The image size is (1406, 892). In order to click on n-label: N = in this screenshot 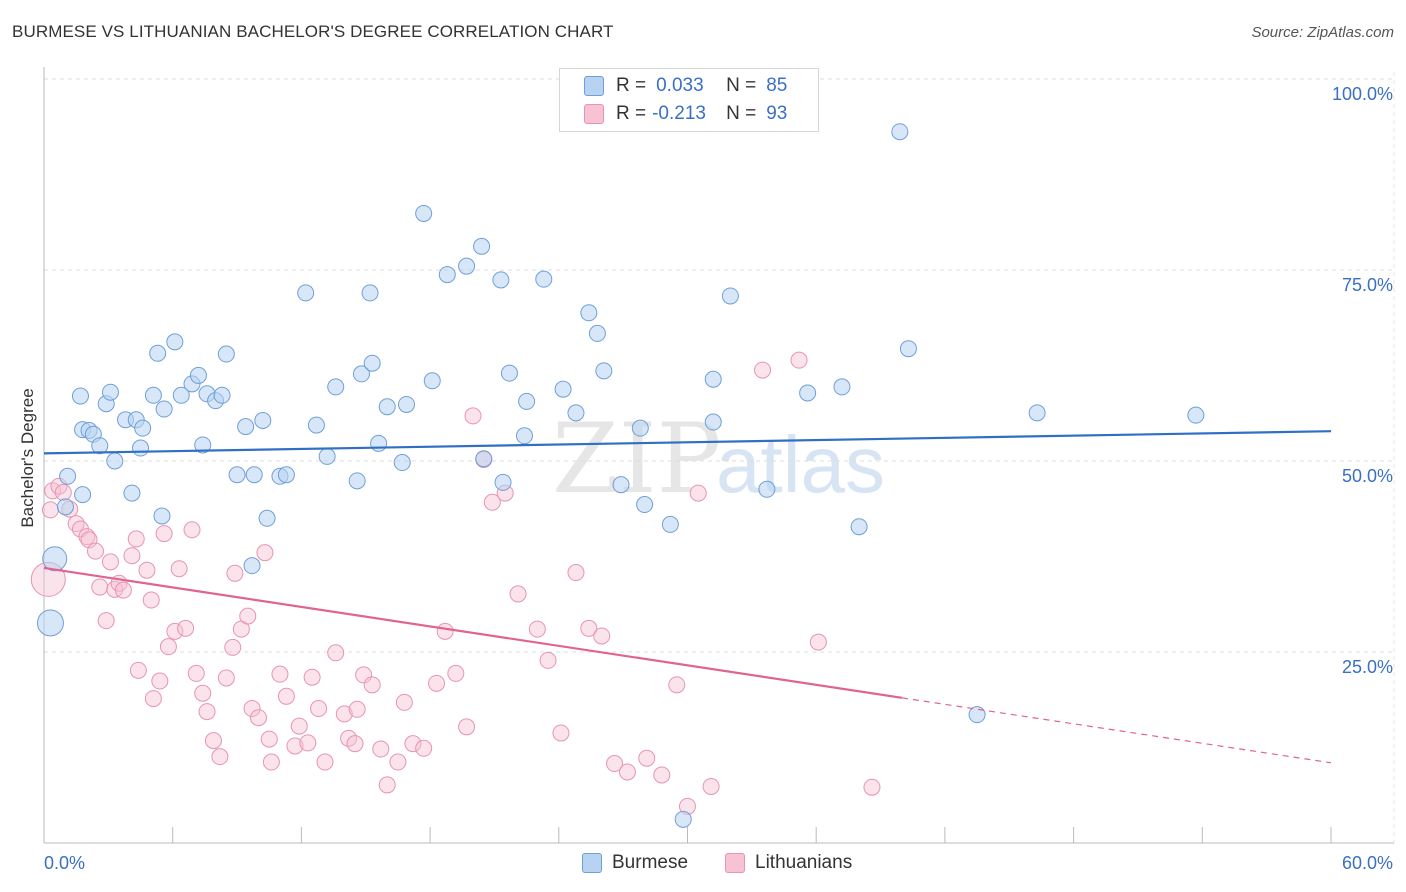, I will do `click(741, 113)`.